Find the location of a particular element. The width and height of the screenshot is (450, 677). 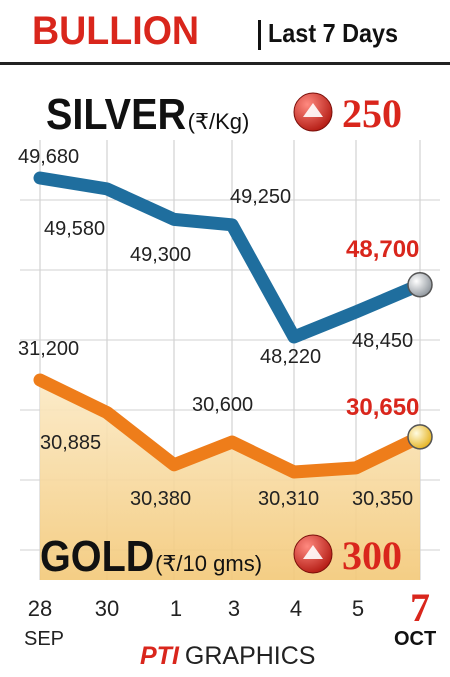

page-title: BULLION is located at coordinates (116, 31).